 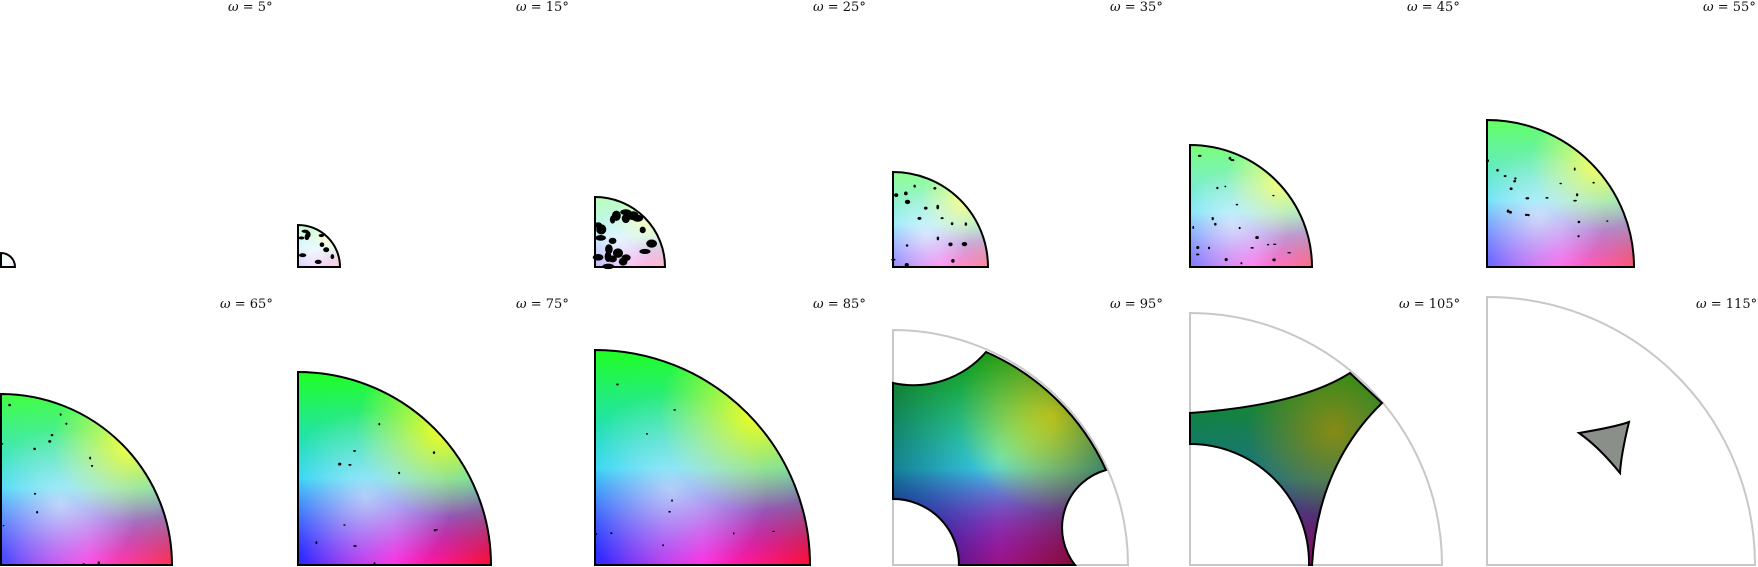 I want to click on sector-omega-75-outline, so click(x=395, y=468).